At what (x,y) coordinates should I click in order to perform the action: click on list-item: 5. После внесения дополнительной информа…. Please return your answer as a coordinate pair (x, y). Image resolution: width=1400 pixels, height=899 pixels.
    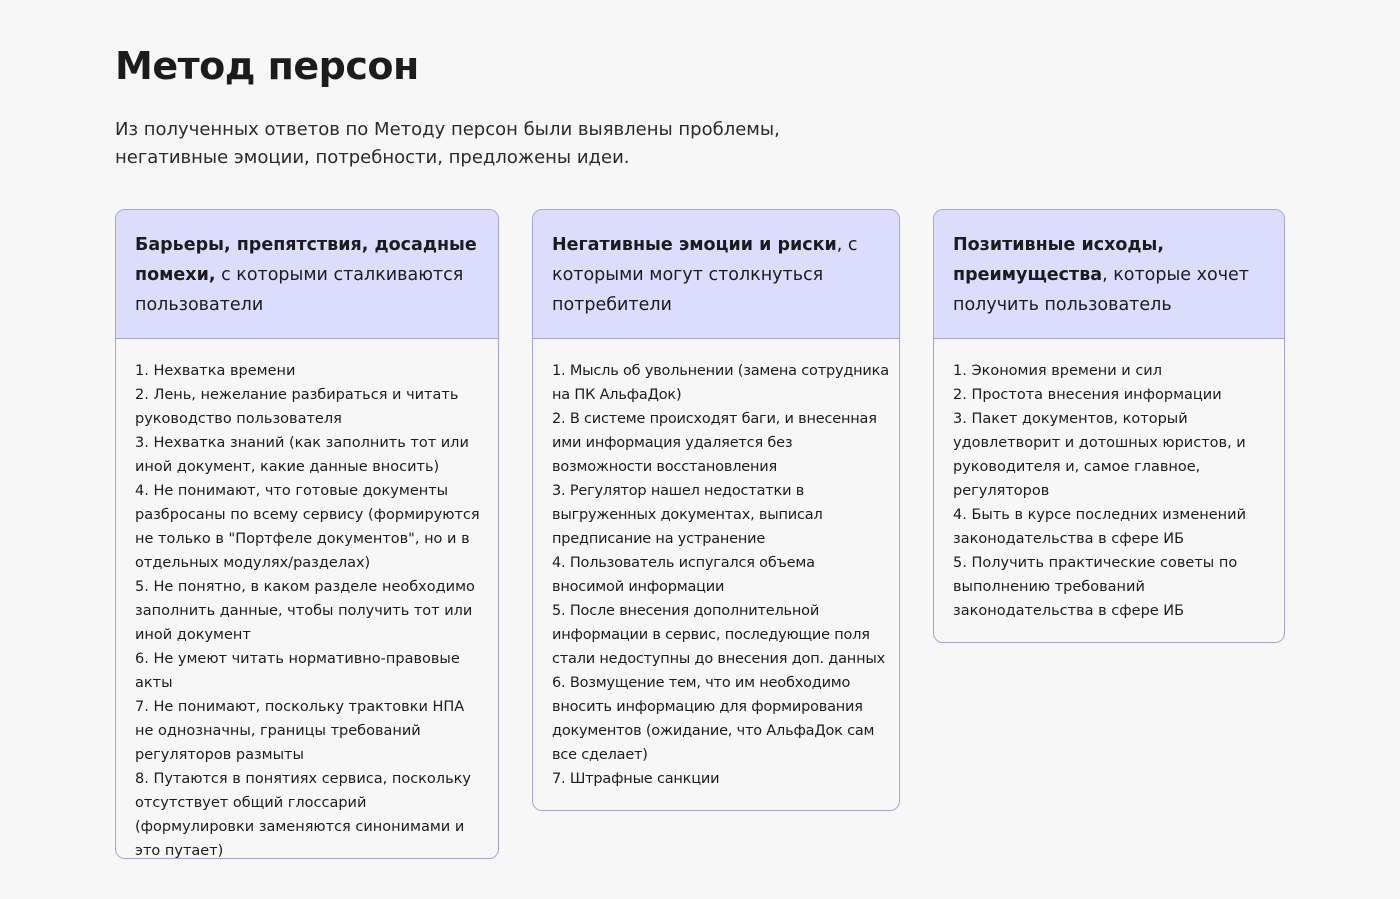
    Looking at the image, I should click on (718, 635).